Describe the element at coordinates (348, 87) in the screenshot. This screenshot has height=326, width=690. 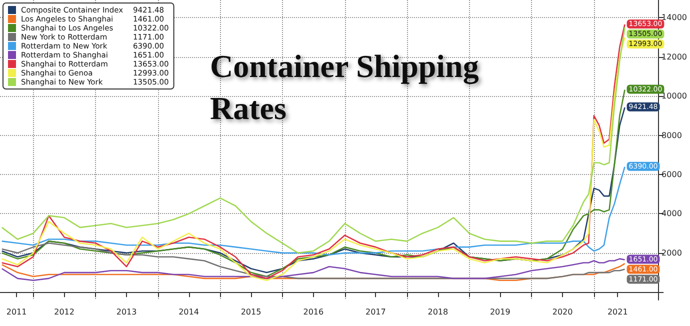
I see `text: Container Shipping Rates` at that location.